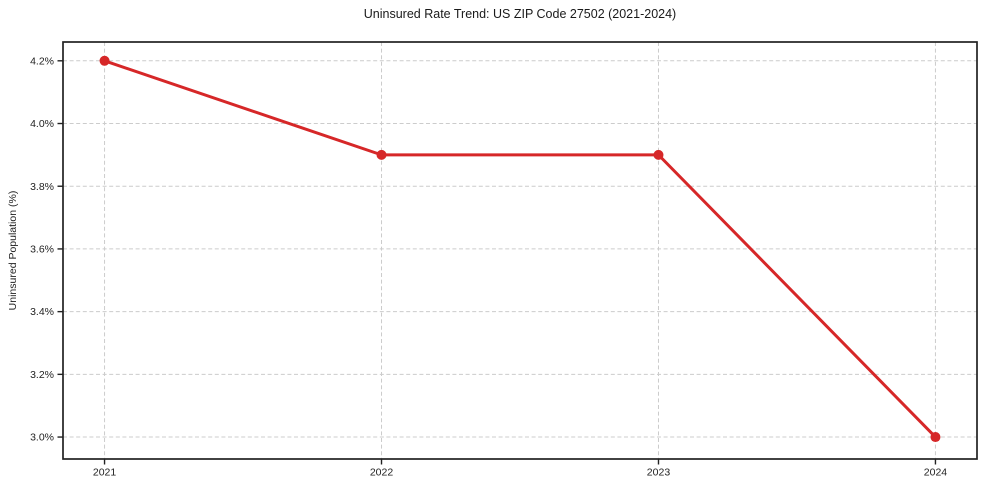  What do you see at coordinates (659, 473) in the screenshot?
I see `x-tick-label: 2023` at bounding box center [659, 473].